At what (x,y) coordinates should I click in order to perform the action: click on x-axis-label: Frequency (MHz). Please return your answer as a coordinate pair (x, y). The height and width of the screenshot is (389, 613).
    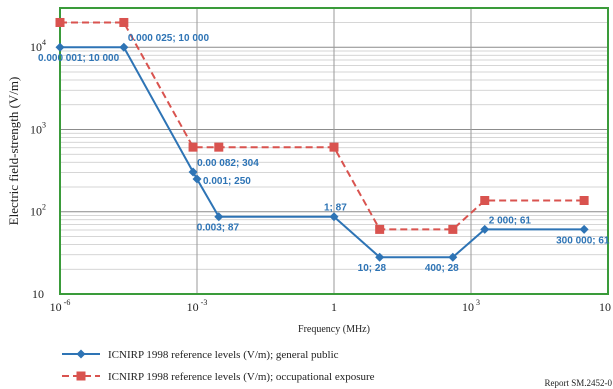
    Looking at the image, I should click on (334, 329).